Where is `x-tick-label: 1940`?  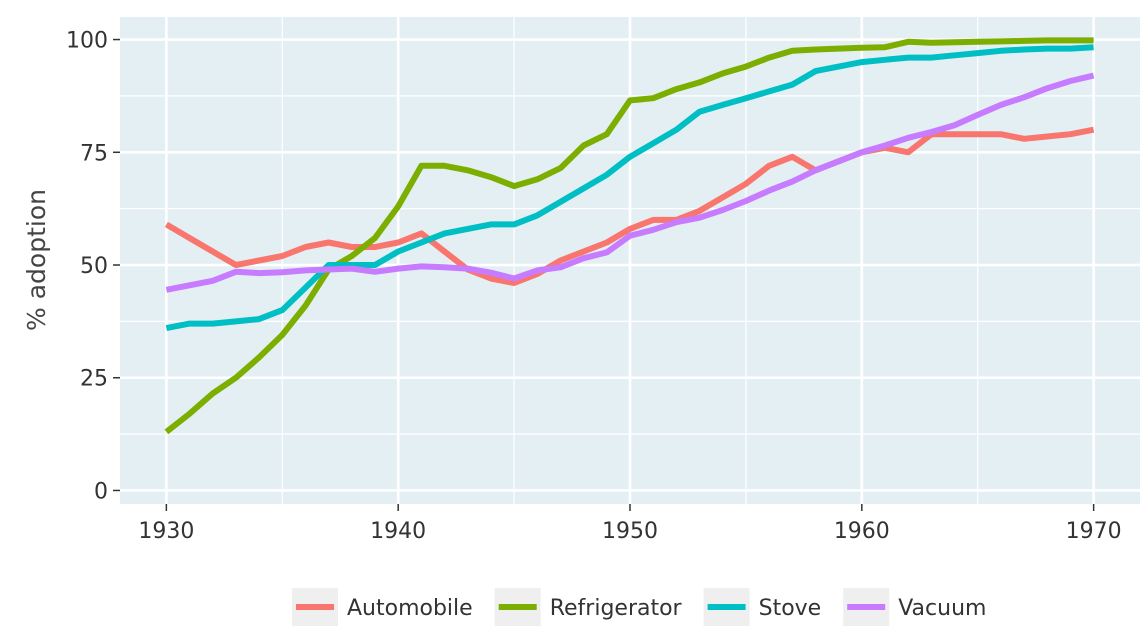 x-tick-label: 1940 is located at coordinates (398, 531).